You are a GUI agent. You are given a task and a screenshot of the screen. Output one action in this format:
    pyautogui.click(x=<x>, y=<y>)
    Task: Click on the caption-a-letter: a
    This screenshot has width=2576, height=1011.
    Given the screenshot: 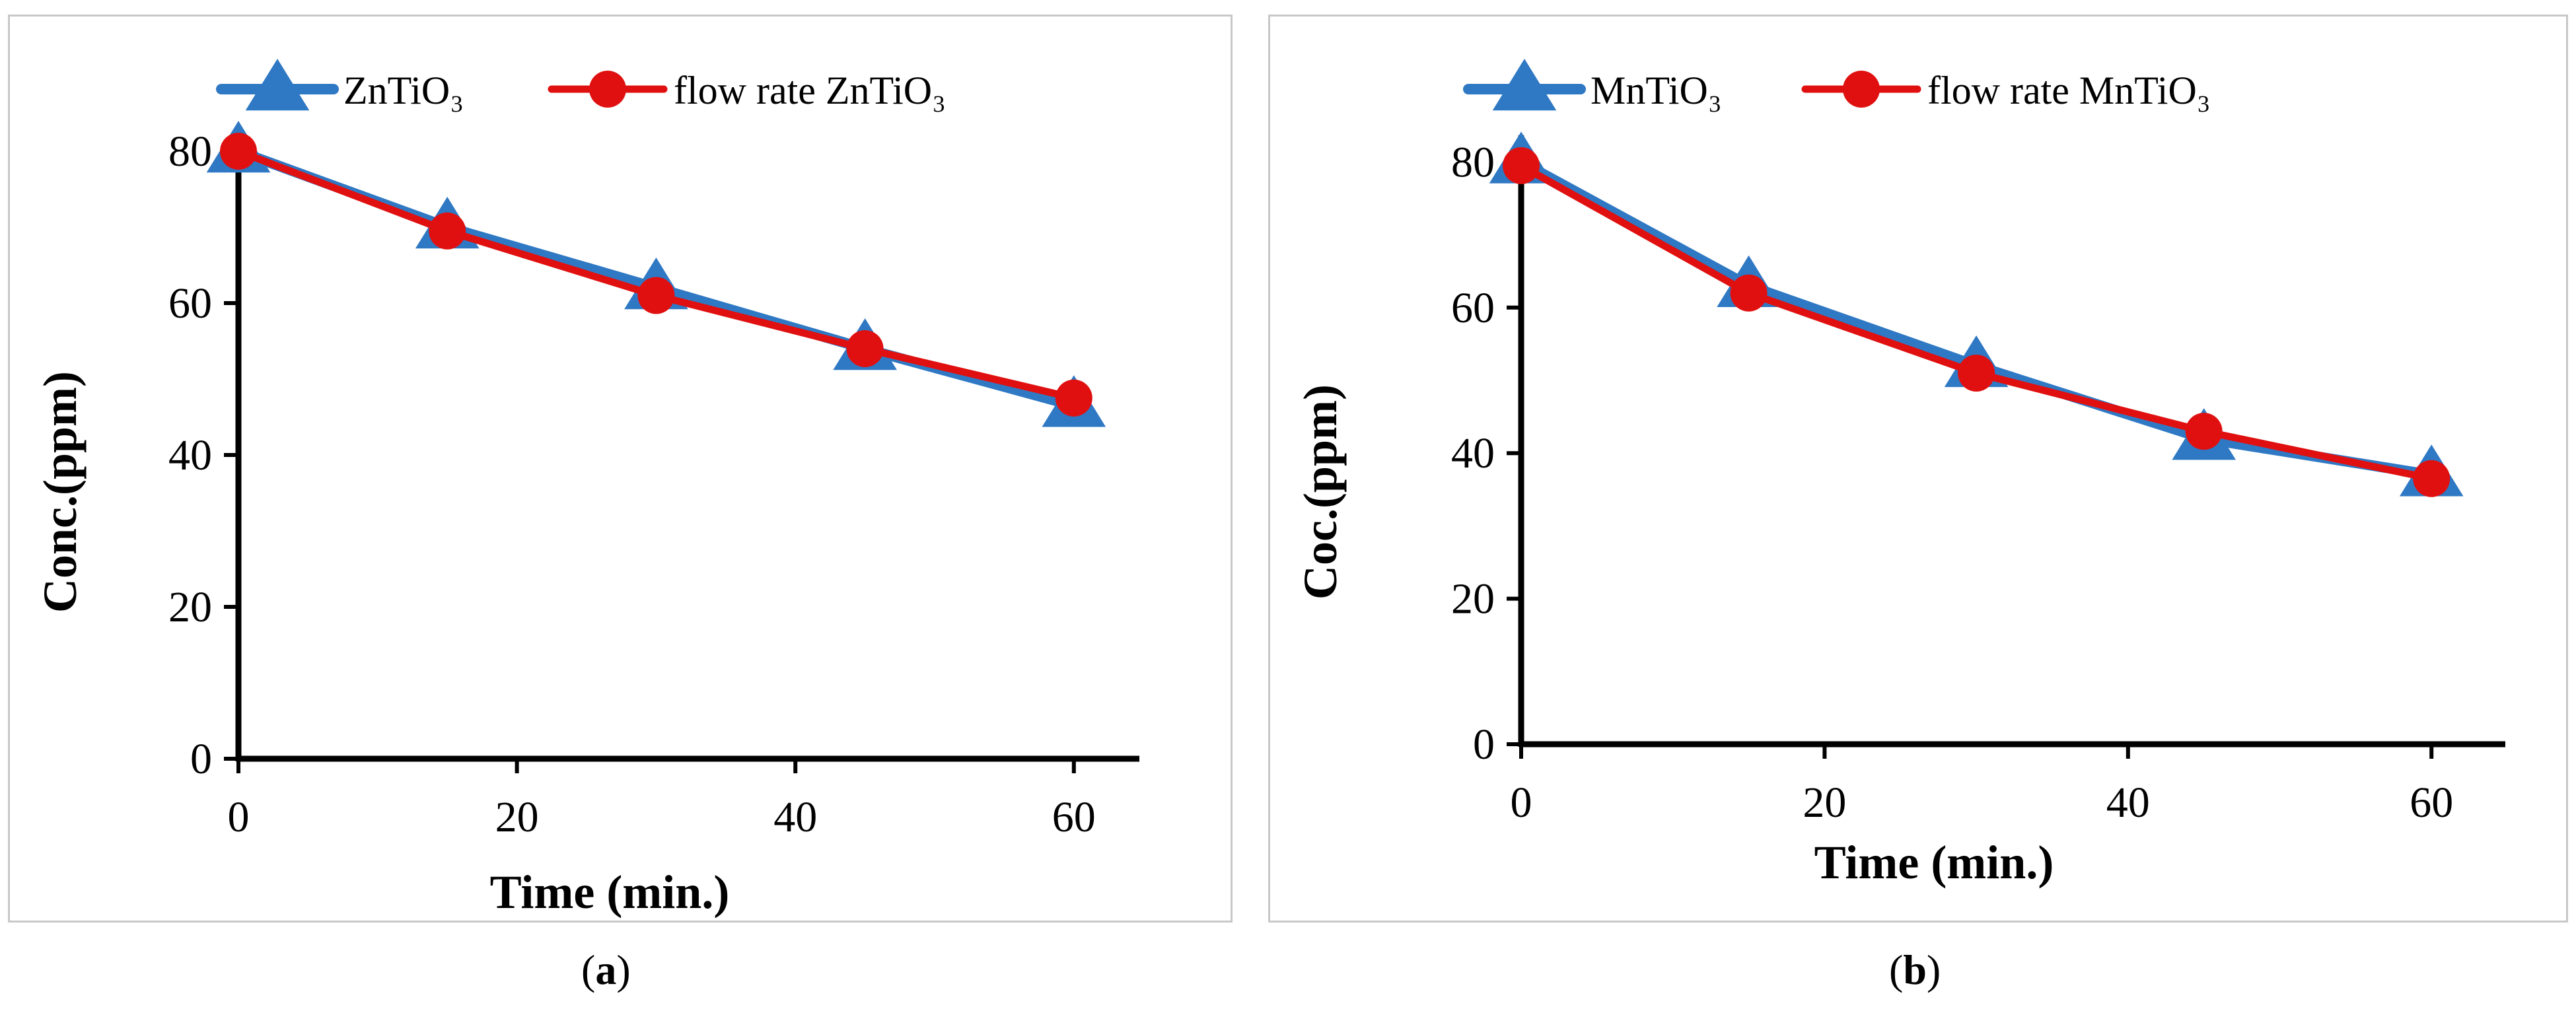 What is the action you would take?
    pyautogui.click(x=606, y=969)
    